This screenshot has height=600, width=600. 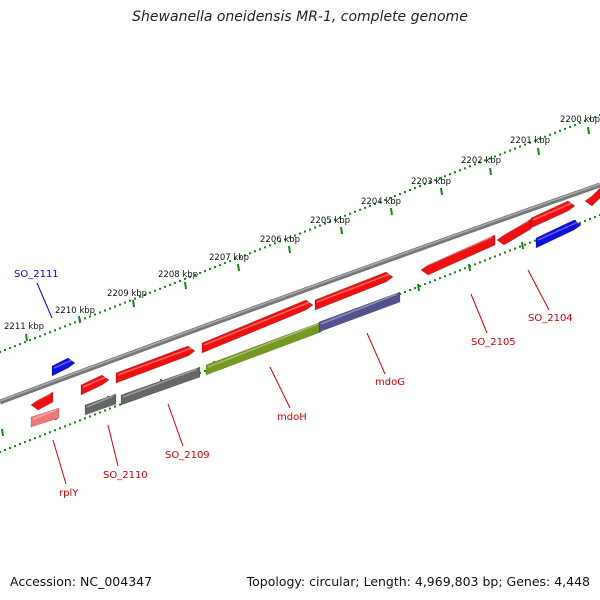 I want to click on gene-label-so2111: SO_2111, so click(x=36, y=274).